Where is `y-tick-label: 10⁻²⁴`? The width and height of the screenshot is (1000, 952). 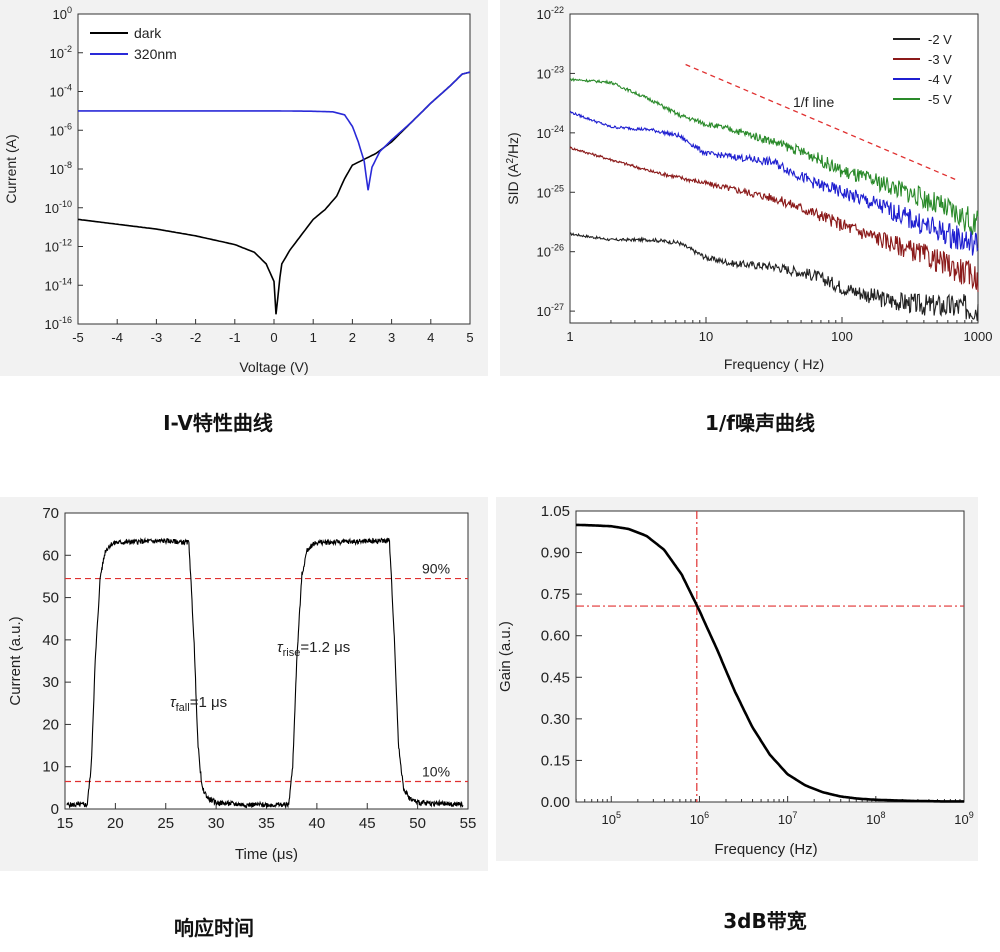
y-tick-label: 10⁻²⁴ is located at coordinates (550, 132).